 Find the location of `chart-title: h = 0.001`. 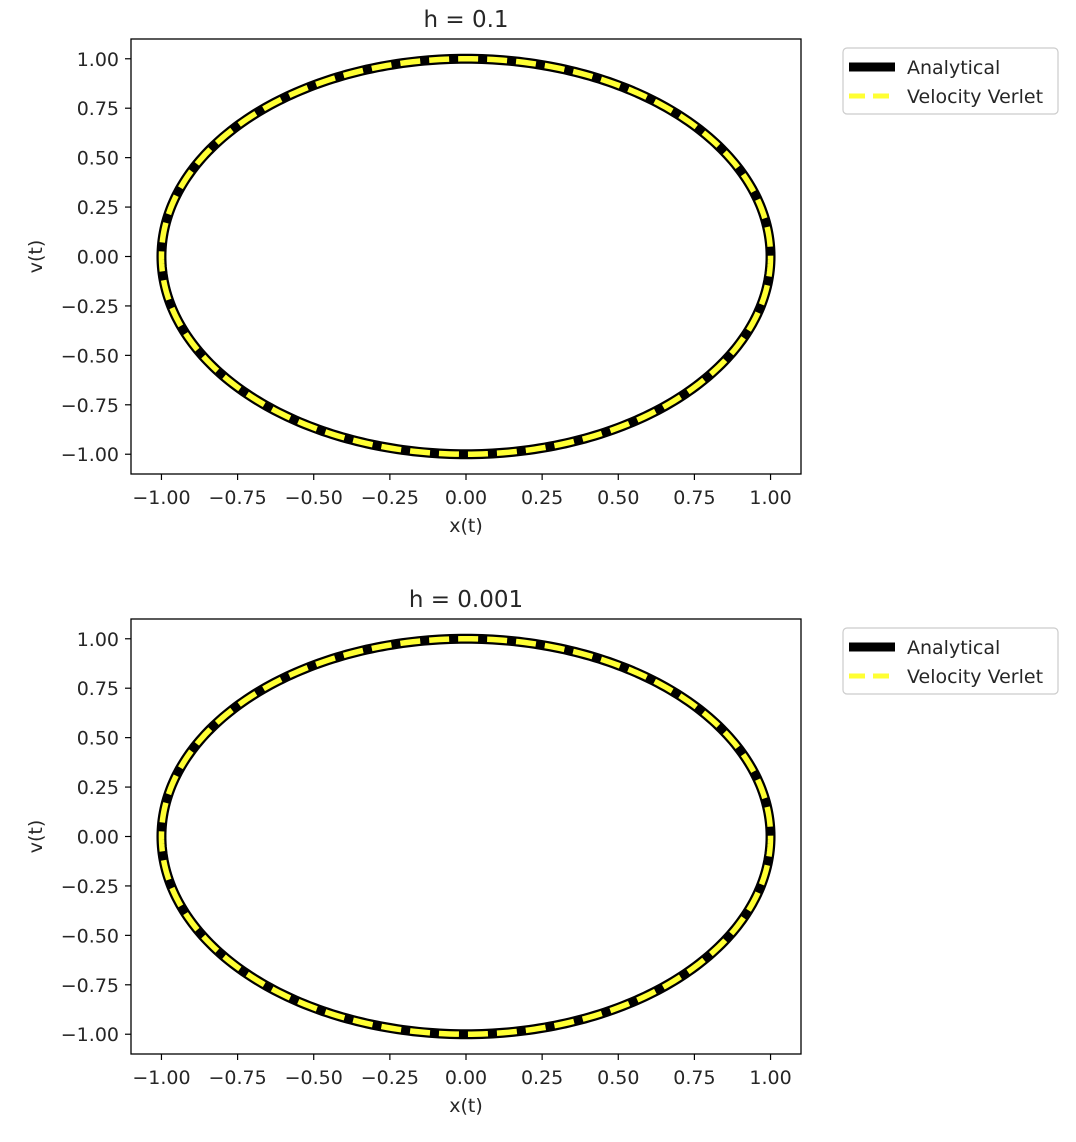

chart-title: h = 0.001 is located at coordinates (466, 600).